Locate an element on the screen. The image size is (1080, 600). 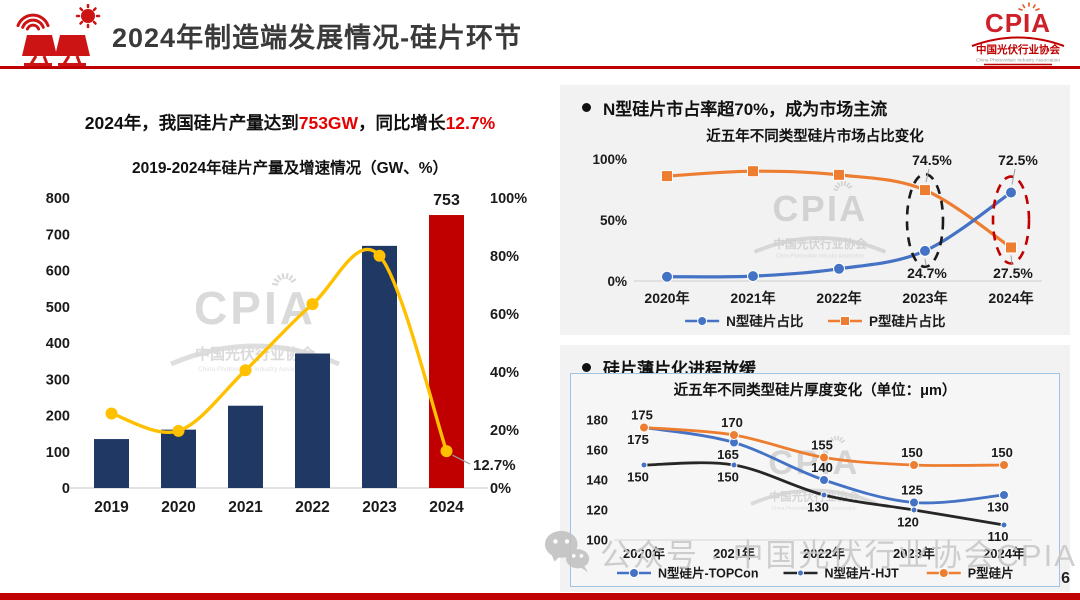
svg-text: 74.5% is located at coordinates (932, 160).